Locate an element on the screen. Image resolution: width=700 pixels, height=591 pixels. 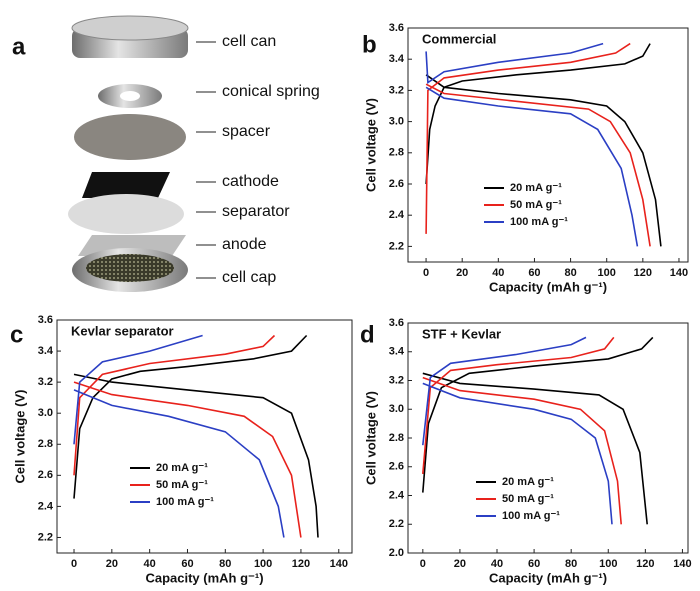
panel-label: c is located at coordinates (16, 334).